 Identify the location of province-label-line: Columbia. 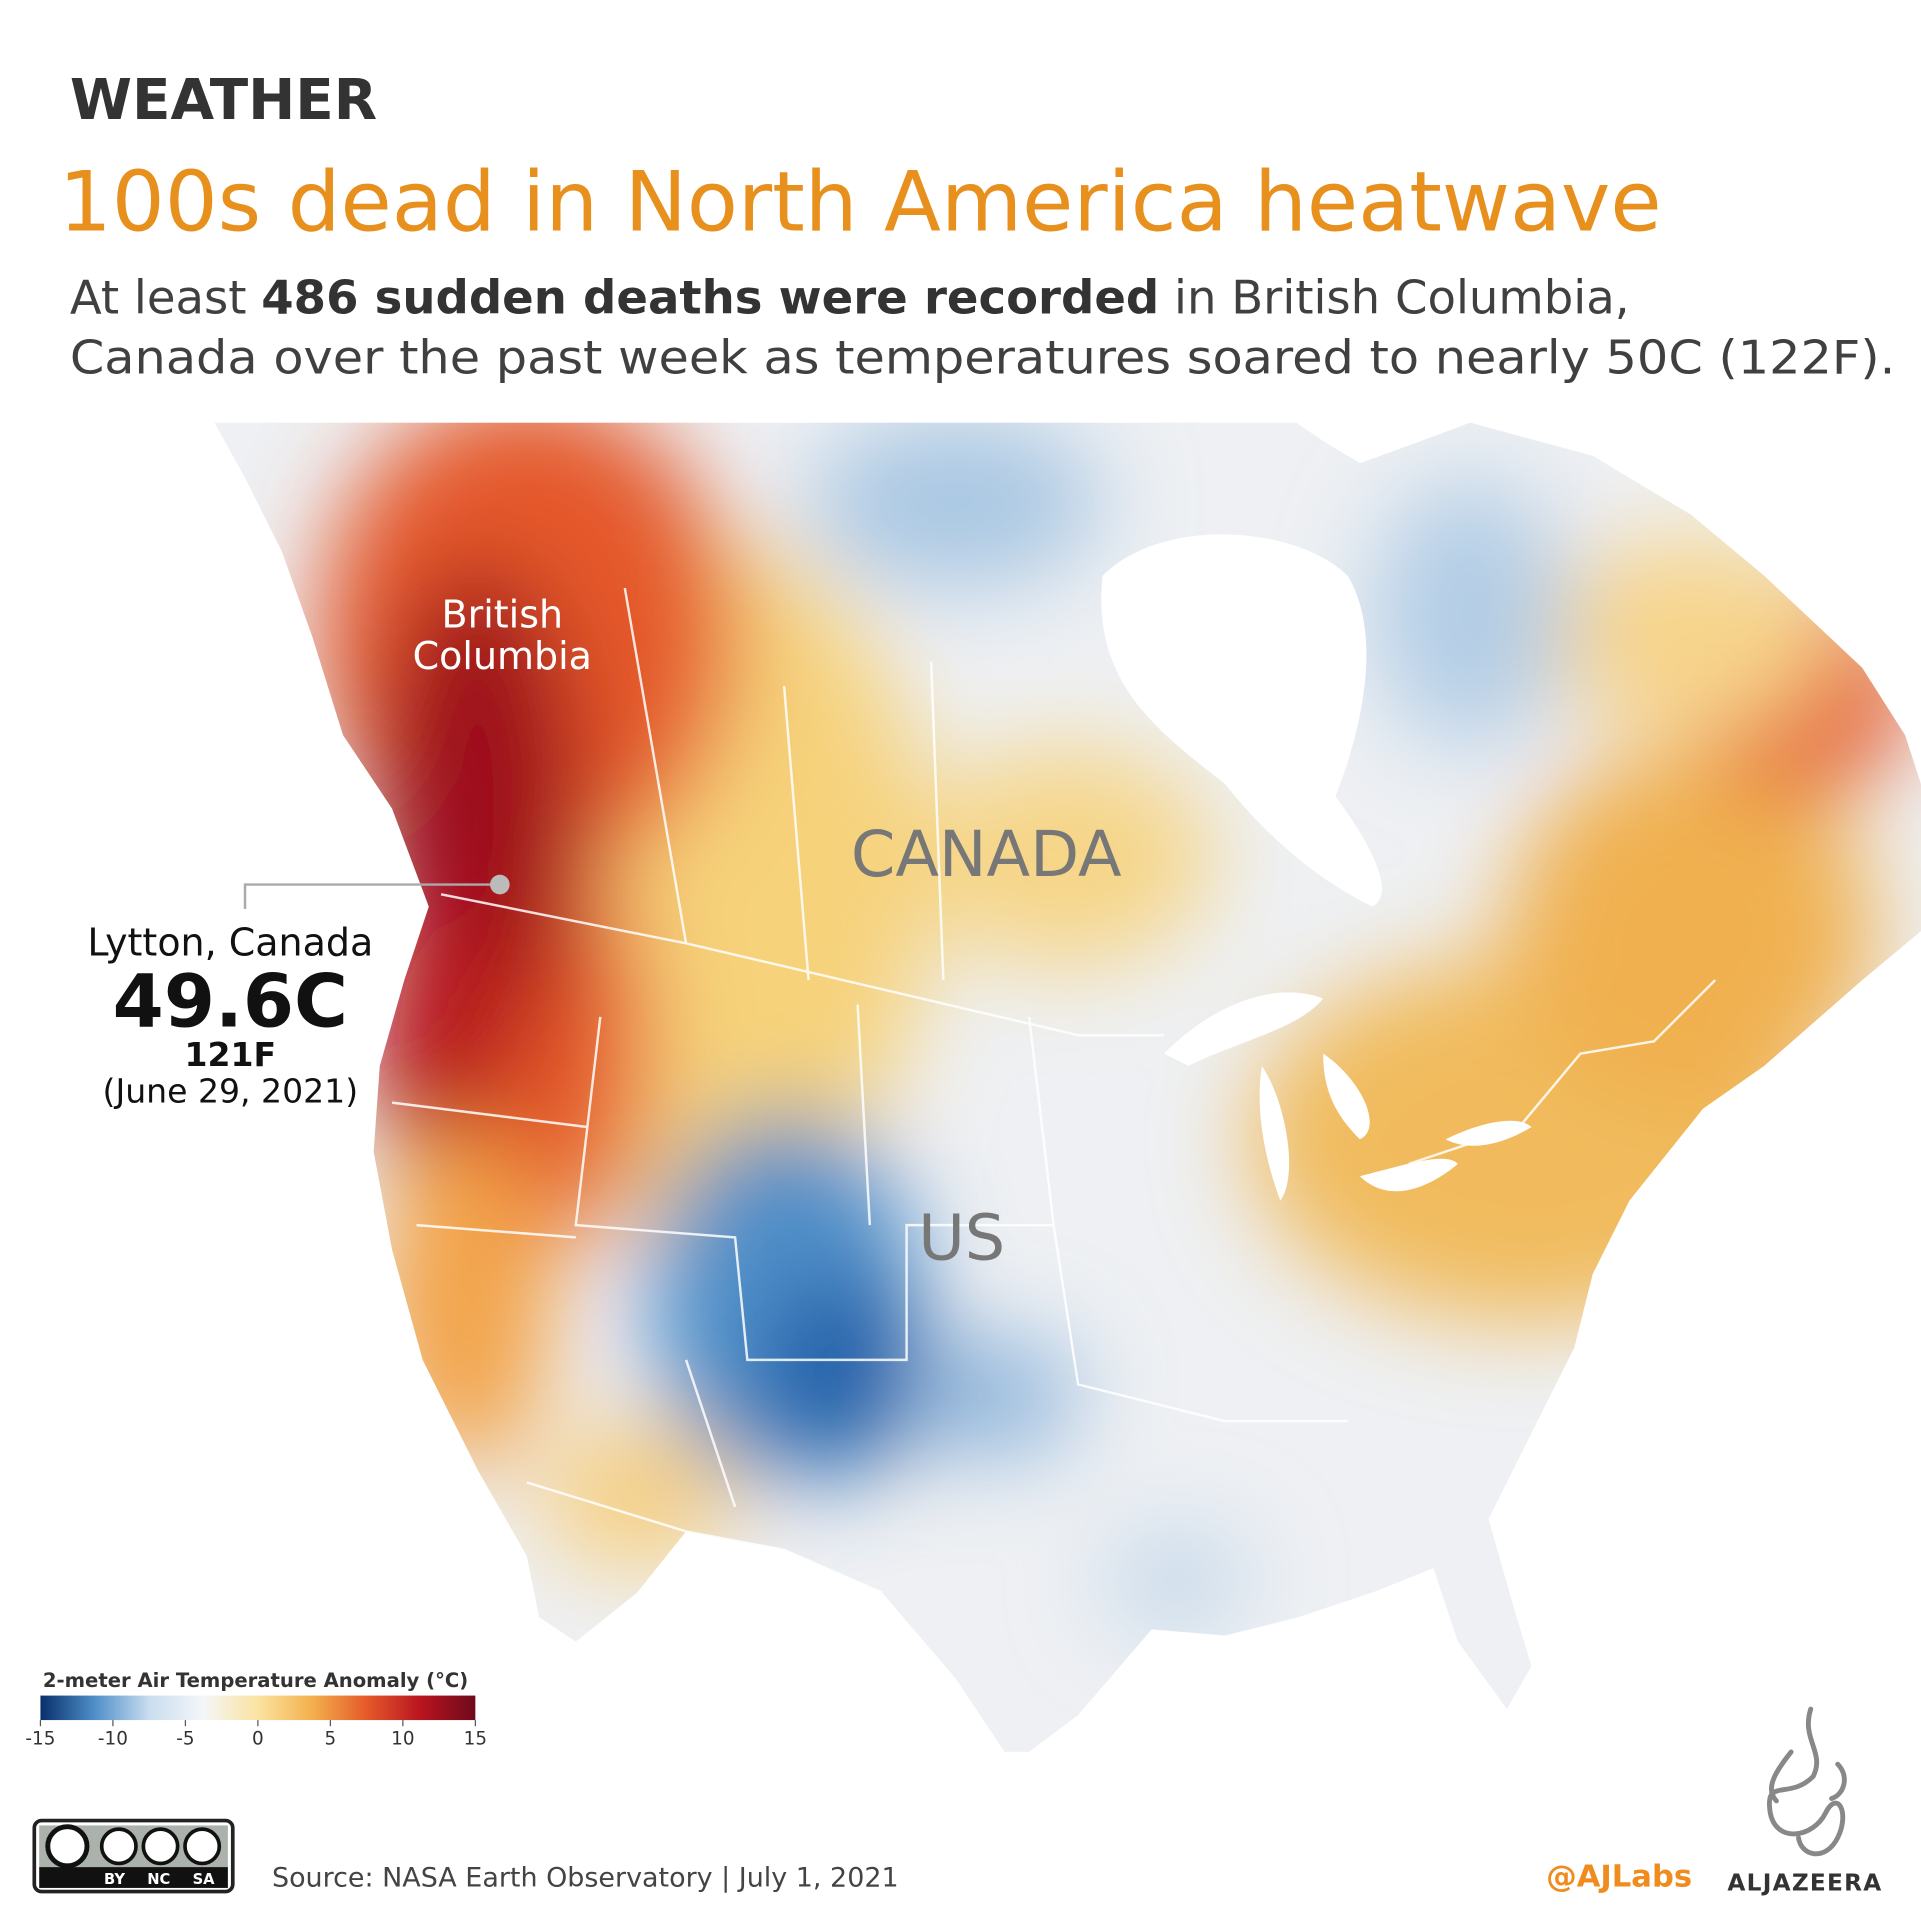
(502, 656).